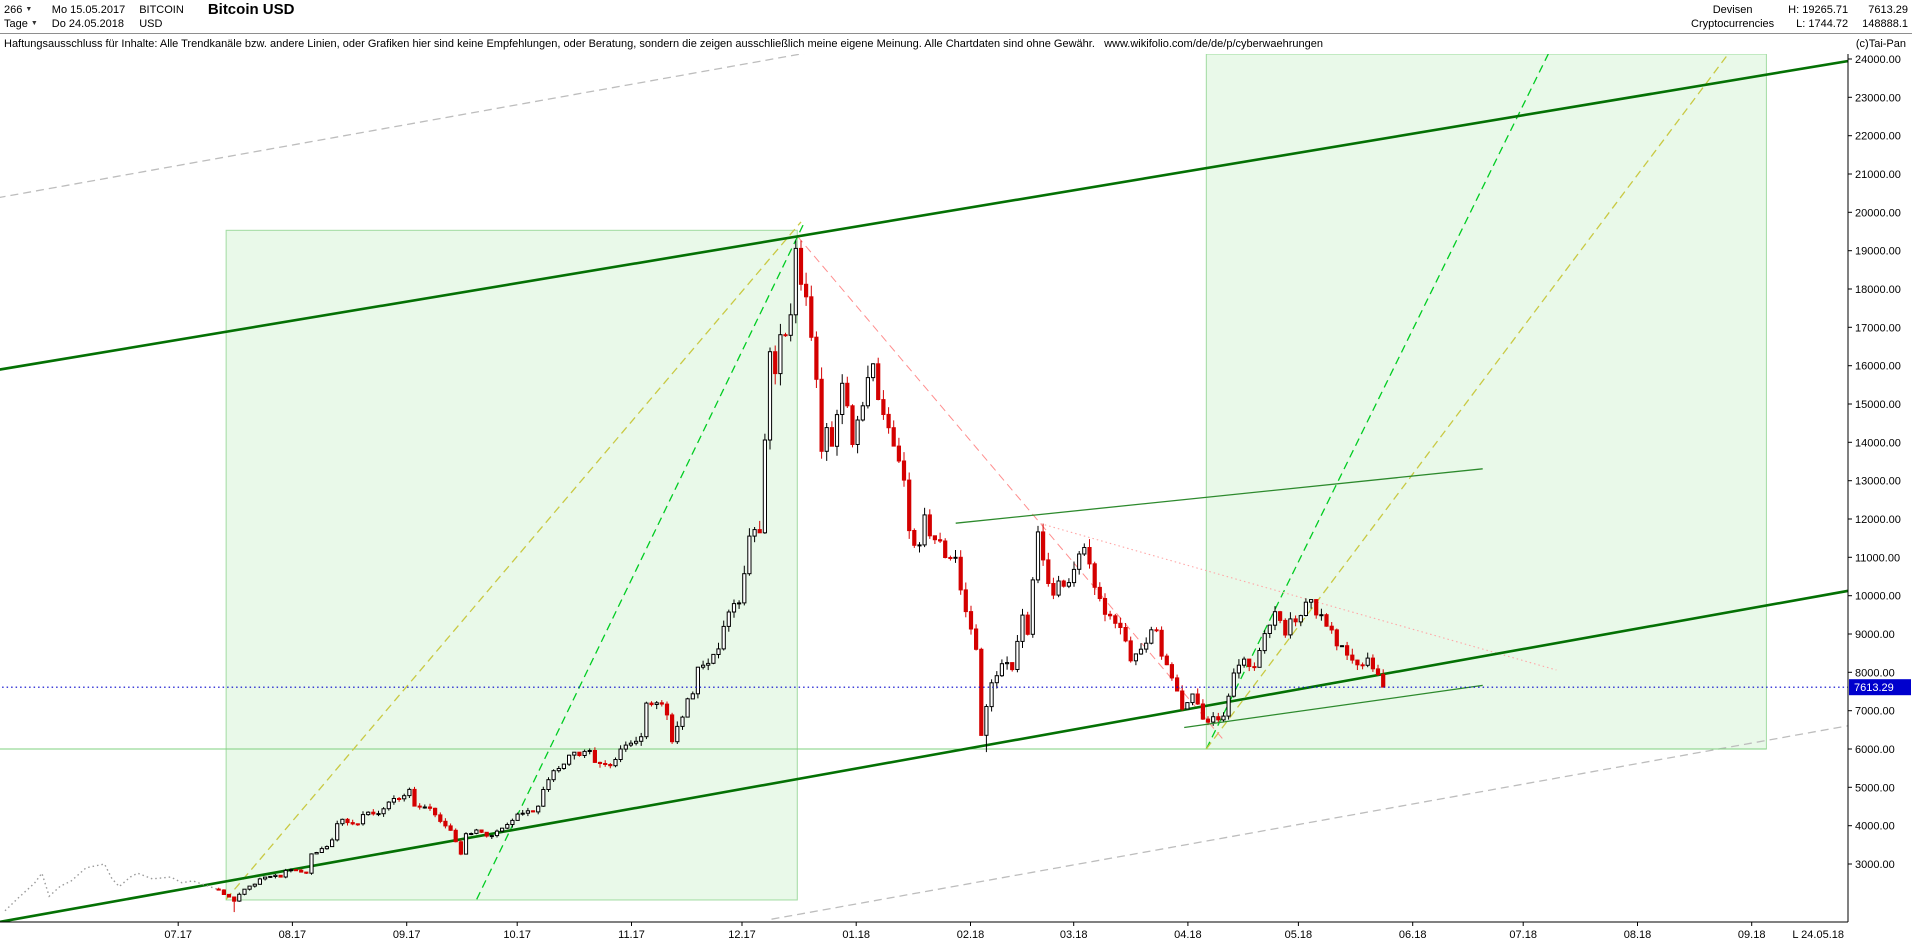 The width and height of the screenshot is (1912, 952). I want to click on x-axis-label: 03.18, so click(1074, 935).